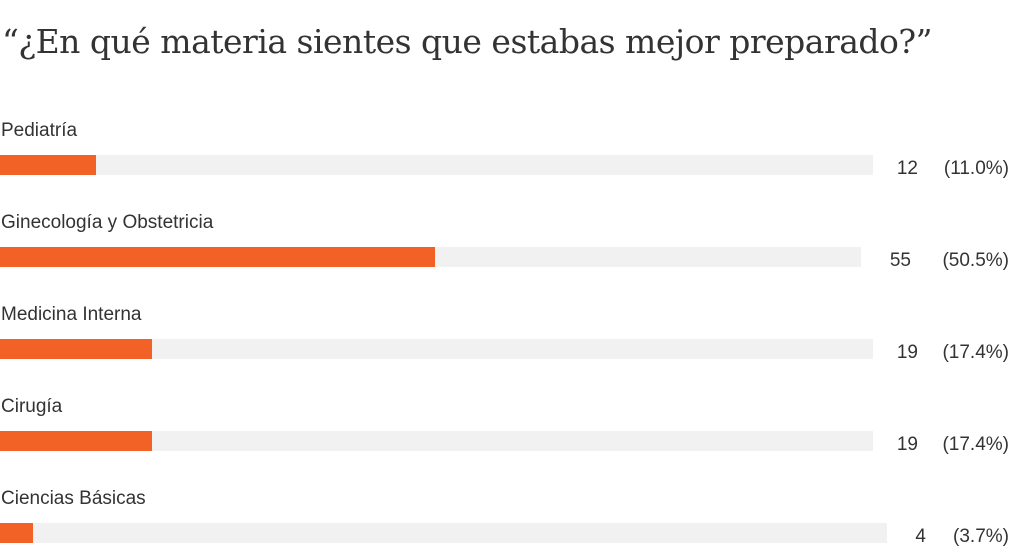 The width and height of the screenshot is (1023, 559). What do you see at coordinates (39, 130) in the screenshot?
I see `category-label: Pediatría` at bounding box center [39, 130].